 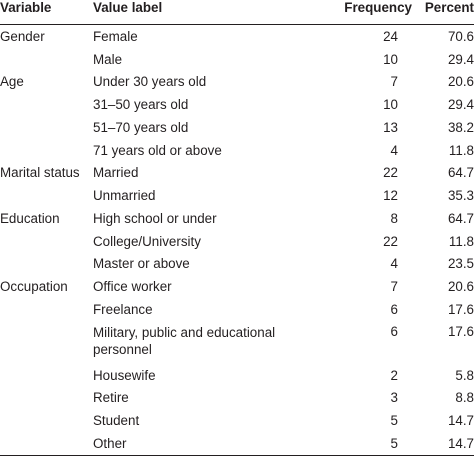 I want to click on cell-frequency: 3, so click(x=394, y=398).